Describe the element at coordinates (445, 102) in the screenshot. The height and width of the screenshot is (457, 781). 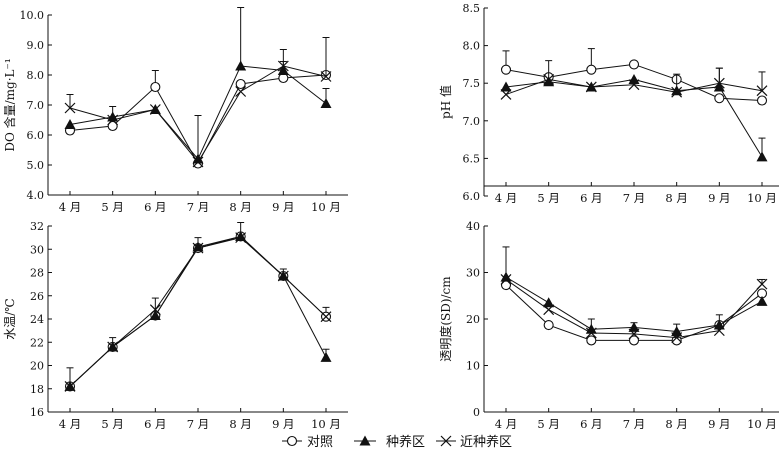
I see `y-axis-label: pH 值` at that location.